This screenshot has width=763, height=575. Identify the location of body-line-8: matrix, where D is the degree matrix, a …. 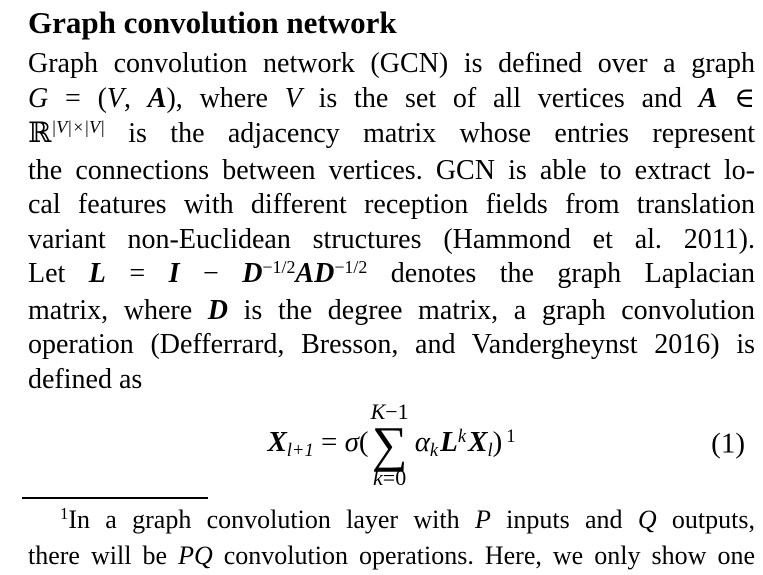
(391, 311).